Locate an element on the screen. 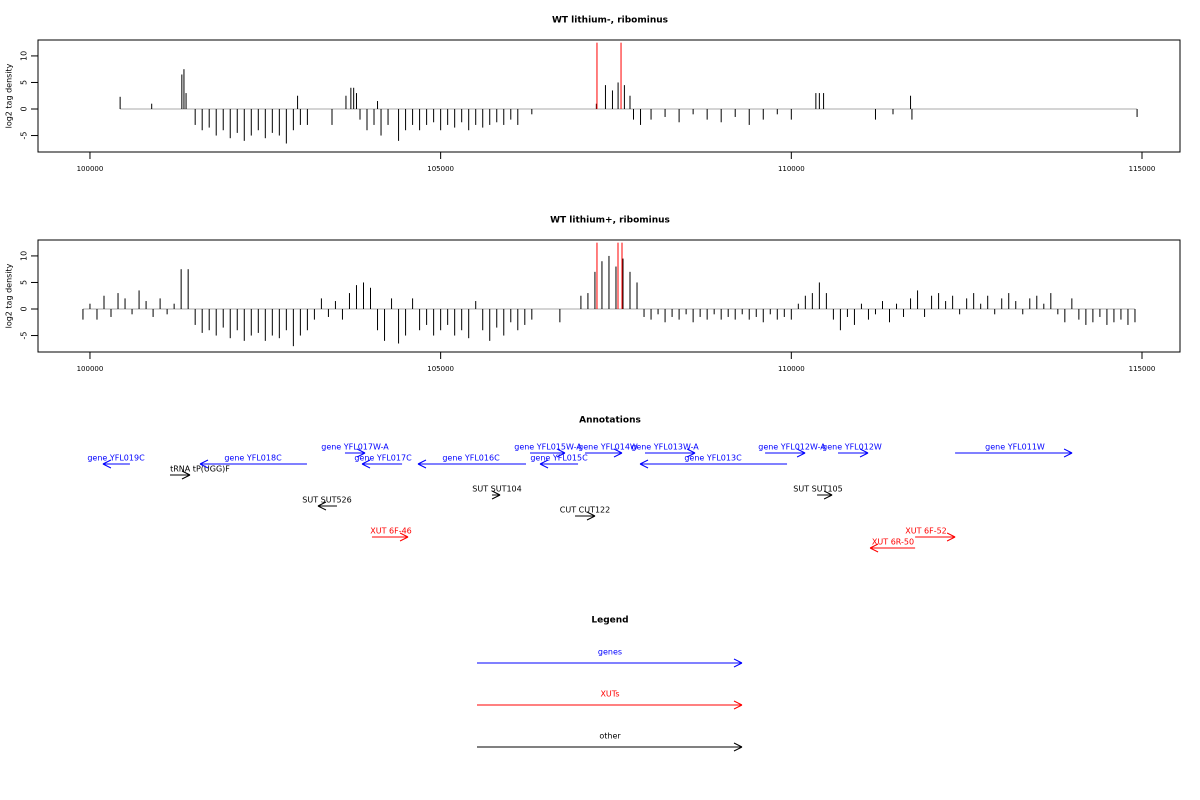  annotation-label: CUT CUT122 is located at coordinates (585, 510).